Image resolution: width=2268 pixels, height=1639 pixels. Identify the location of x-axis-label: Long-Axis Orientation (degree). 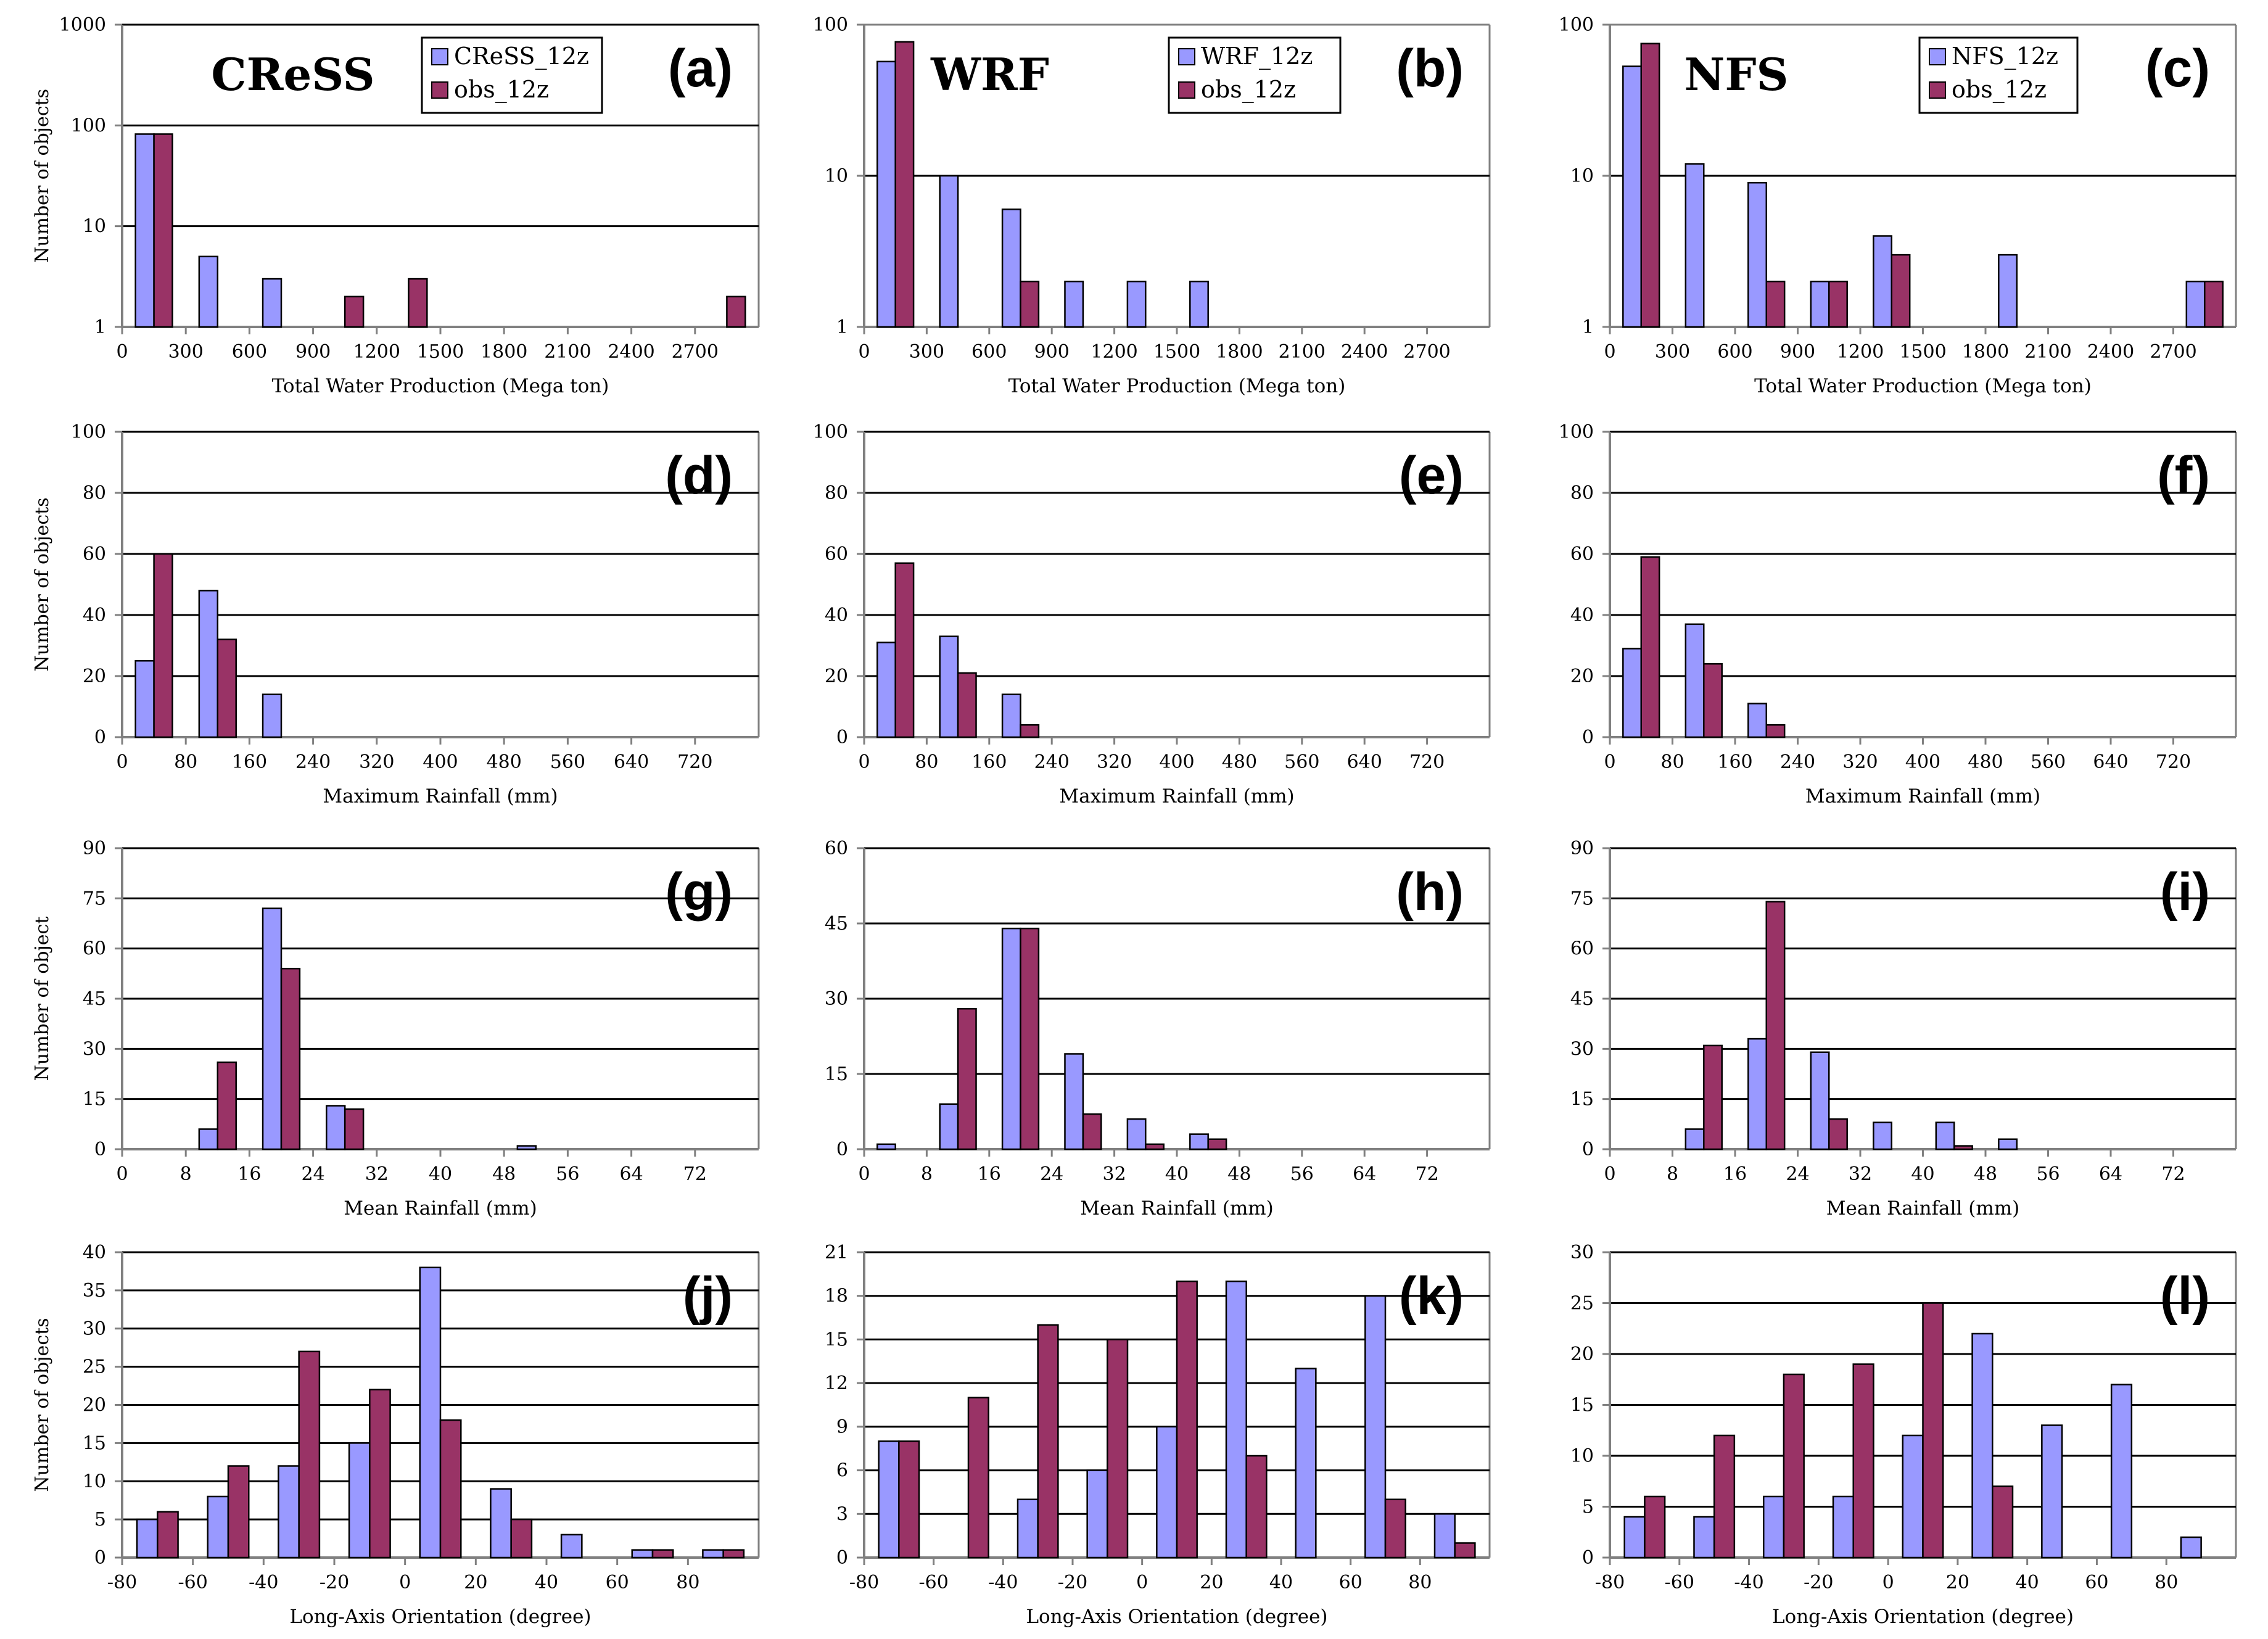
(1923, 1617).